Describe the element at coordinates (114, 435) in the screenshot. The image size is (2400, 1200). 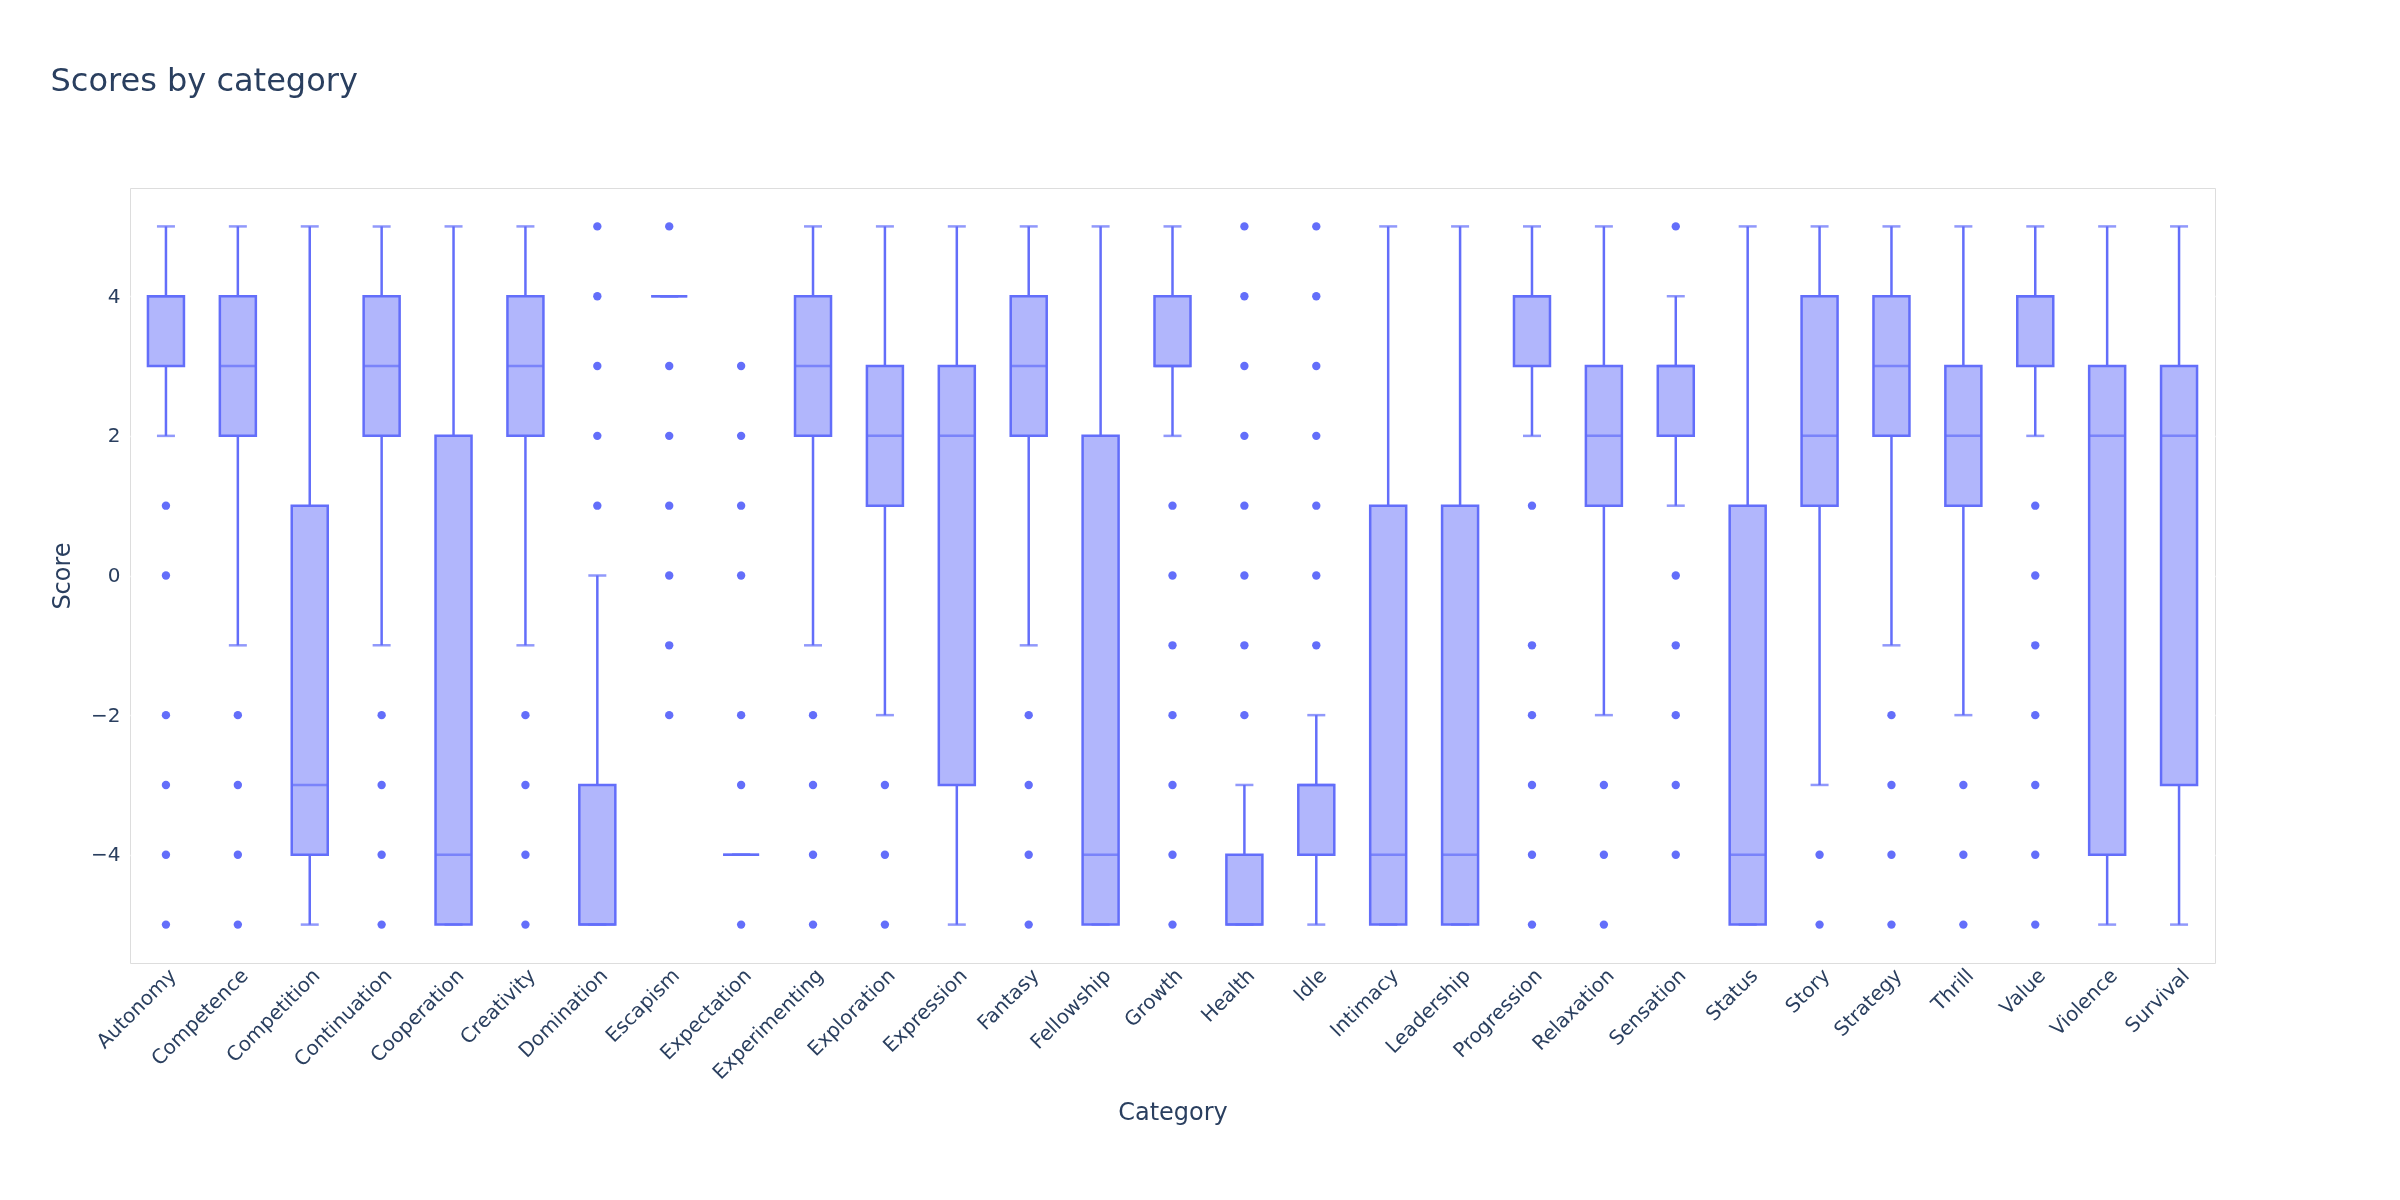
I see `y-tick-label: 2` at that location.